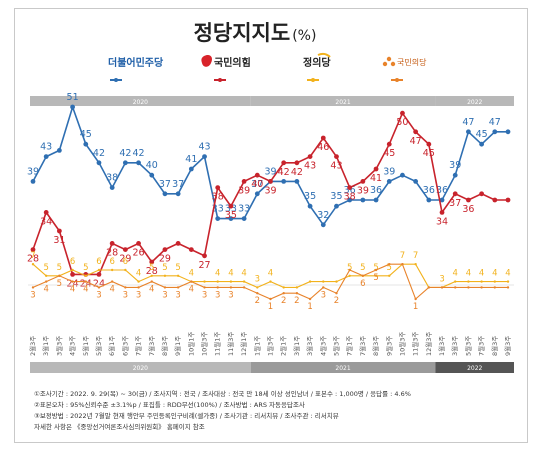  Describe the element at coordinates (310, 166) in the screenshot. I see `series-1-data-label-21: 43` at that location.